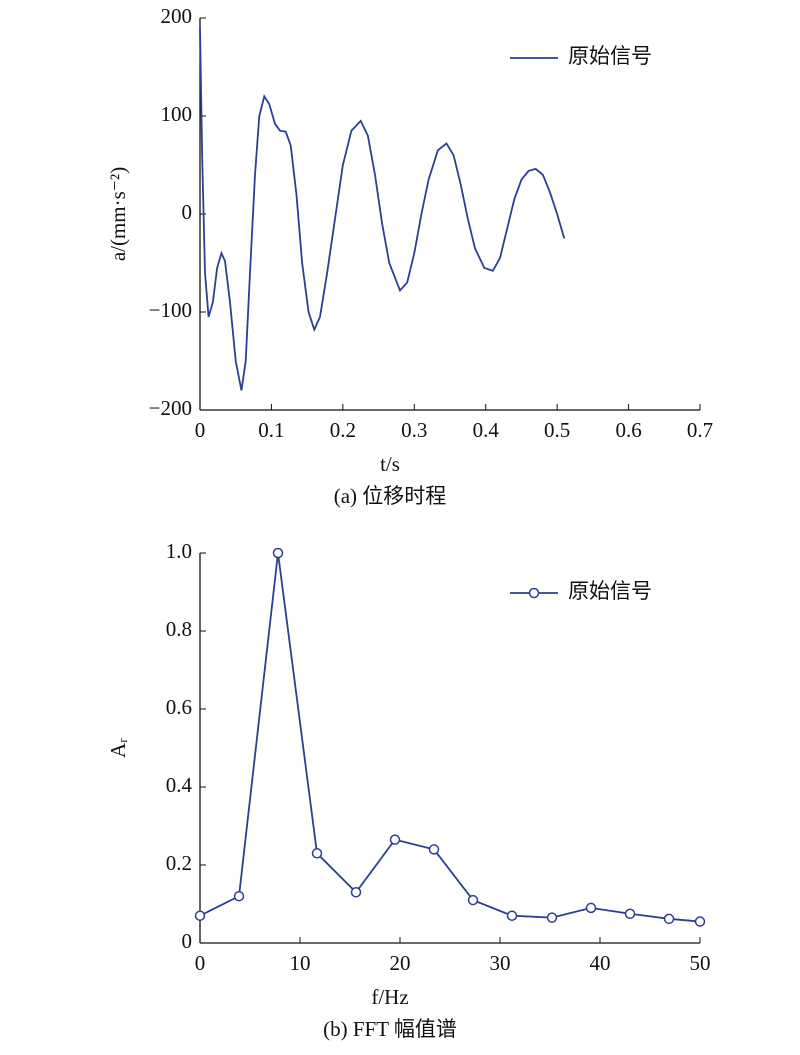 The image size is (800, 1055). I want to click on y-tick-label: 200, so click(177, 16).